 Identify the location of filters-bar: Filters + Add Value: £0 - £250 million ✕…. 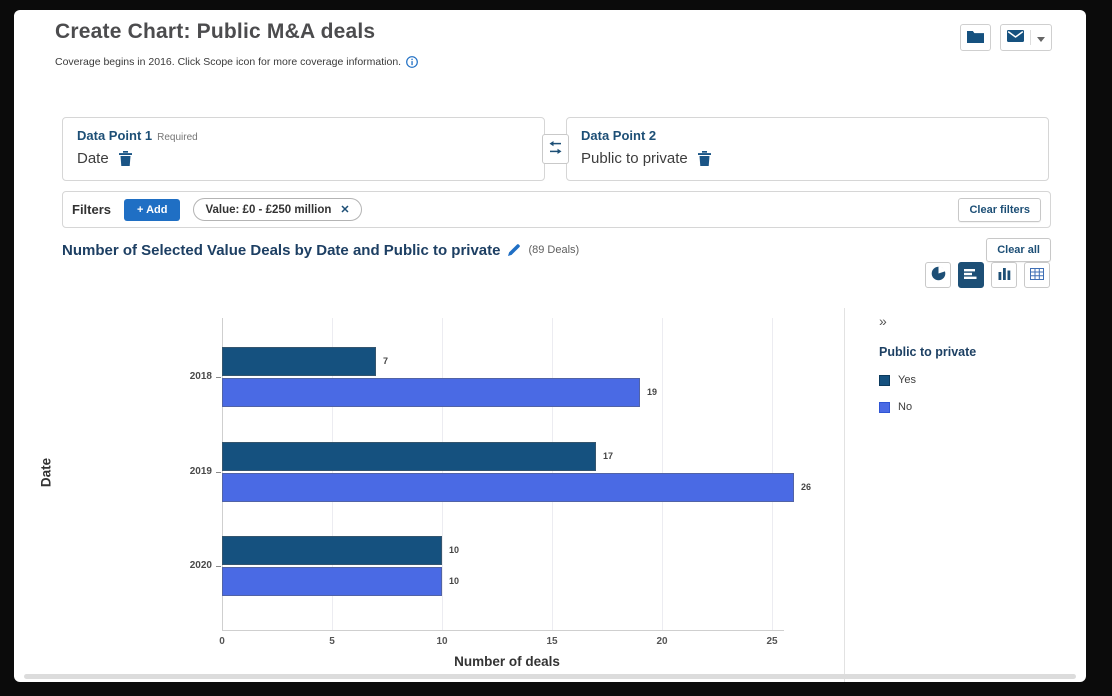
(556, 209).